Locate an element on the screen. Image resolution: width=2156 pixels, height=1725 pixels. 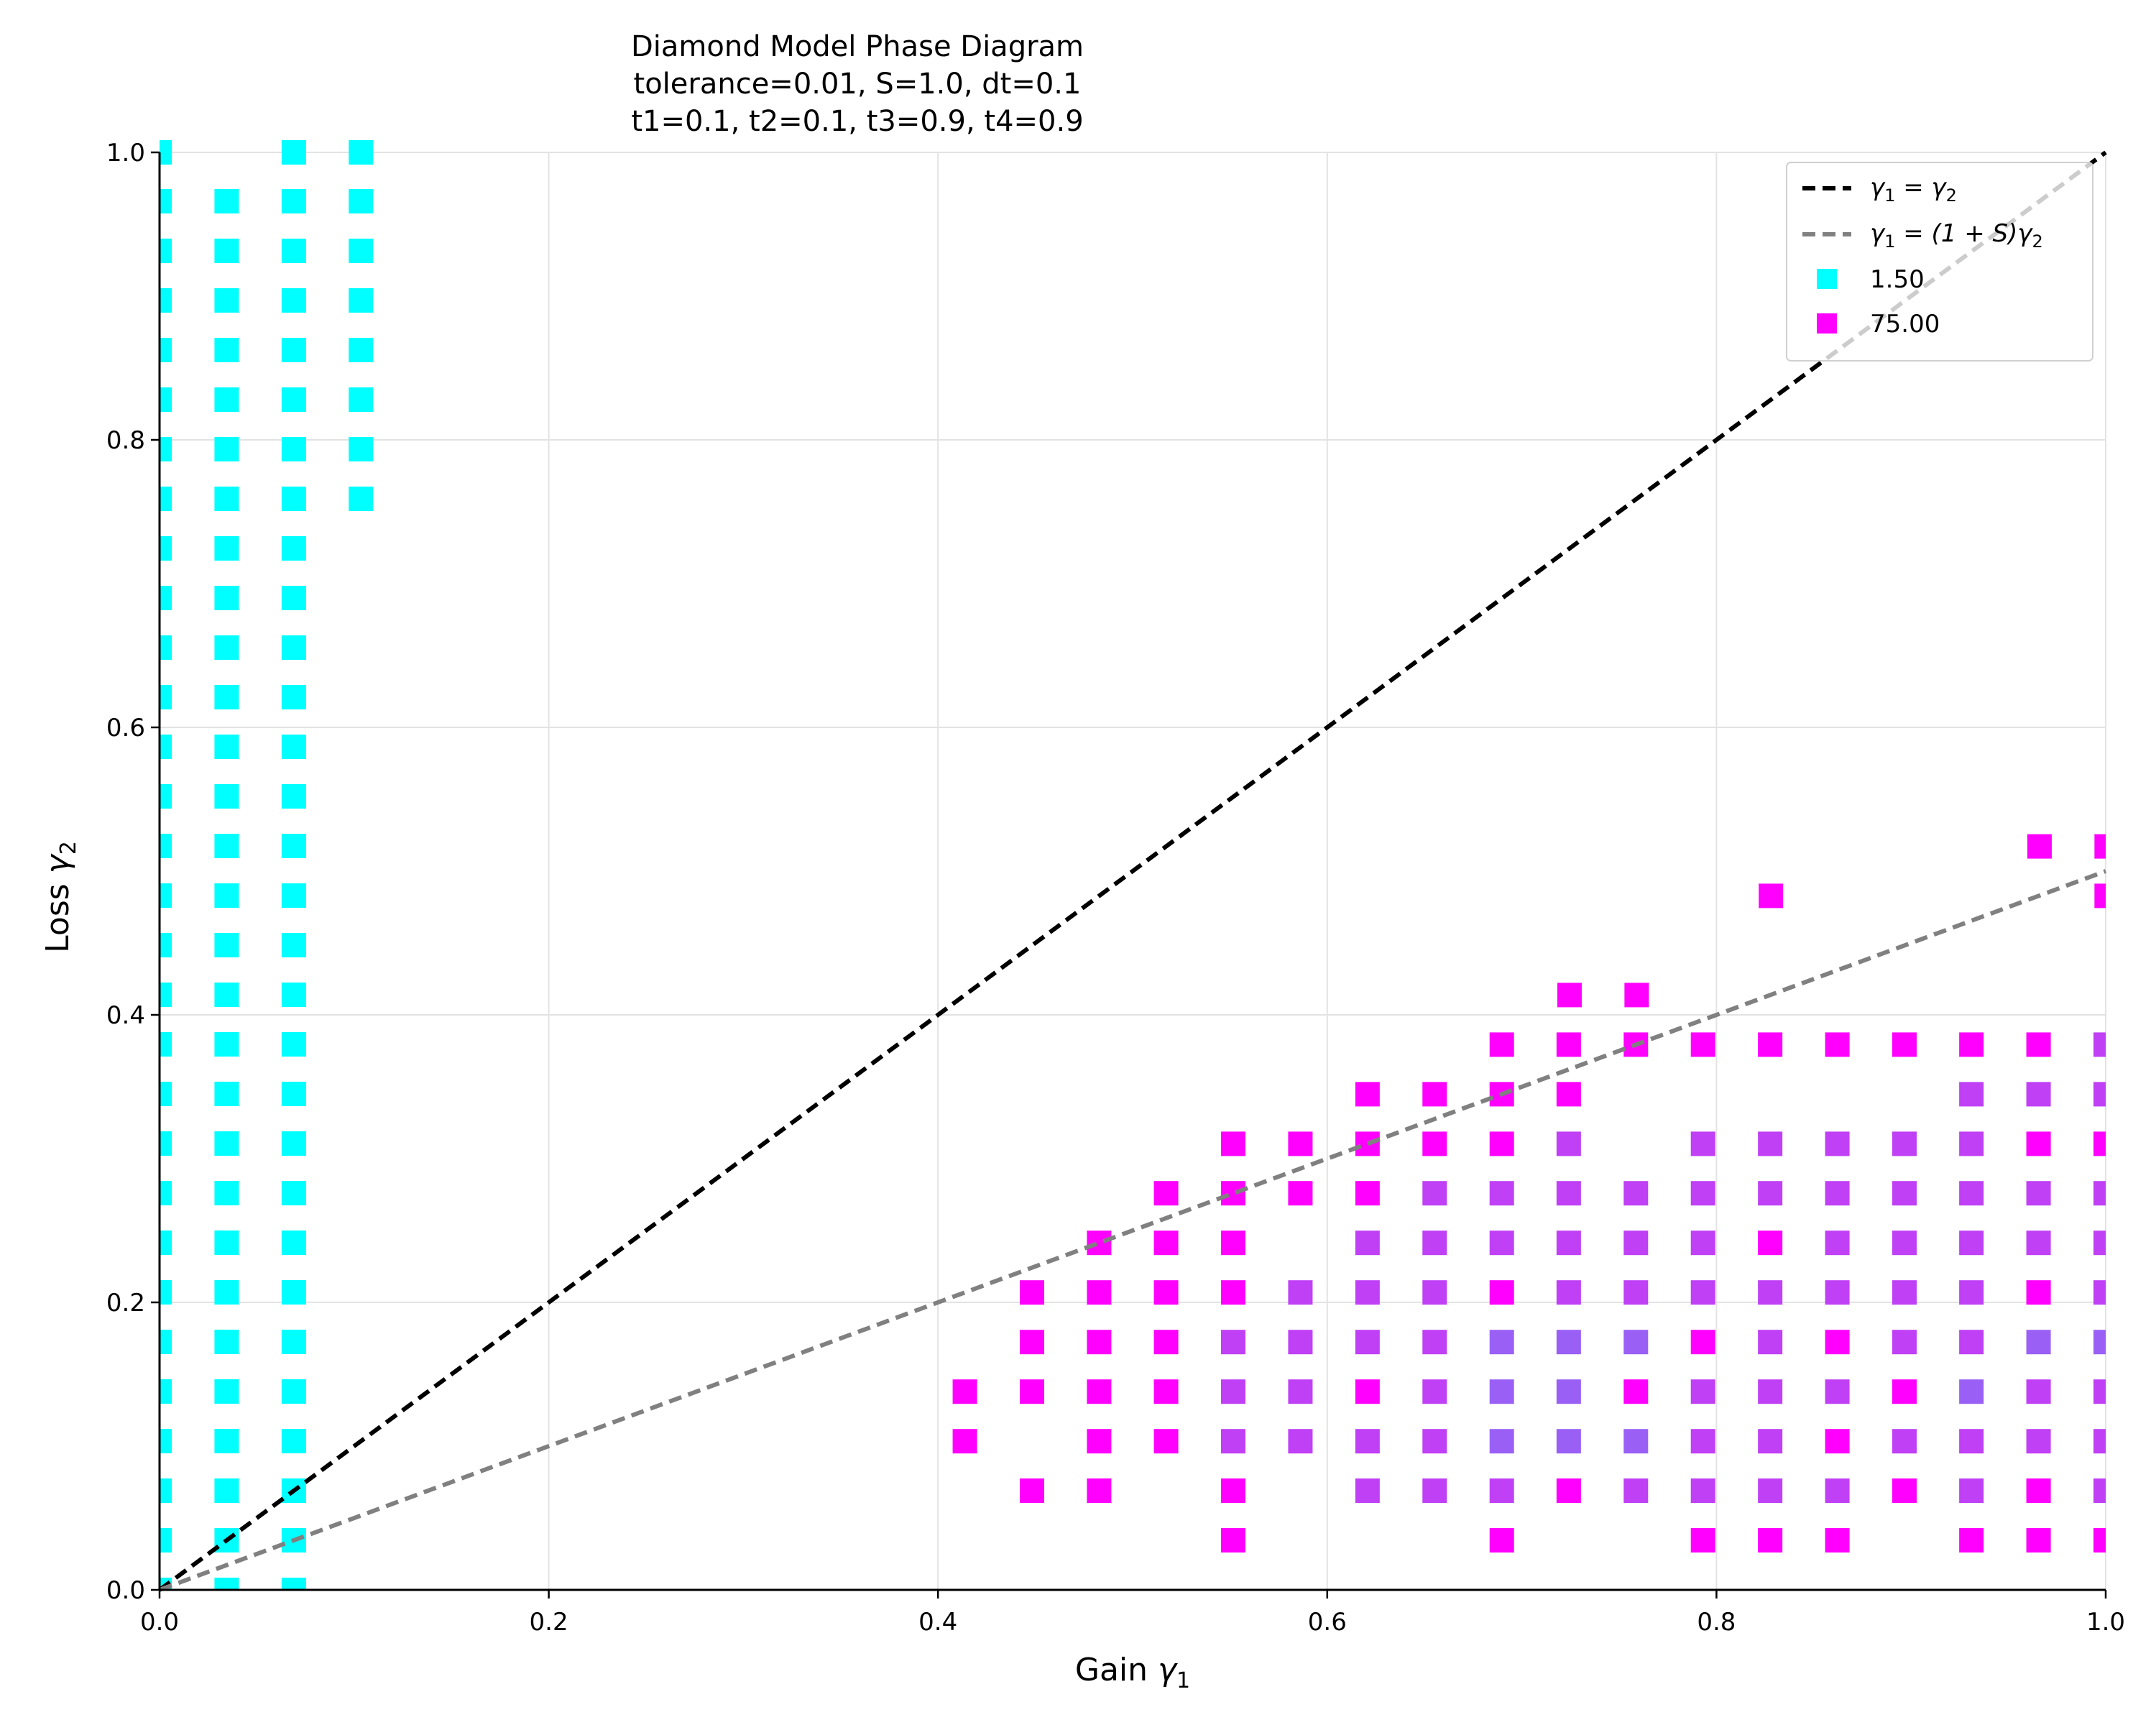
x-tick-label: 0.8 is located at coordinates (1717, 1622).